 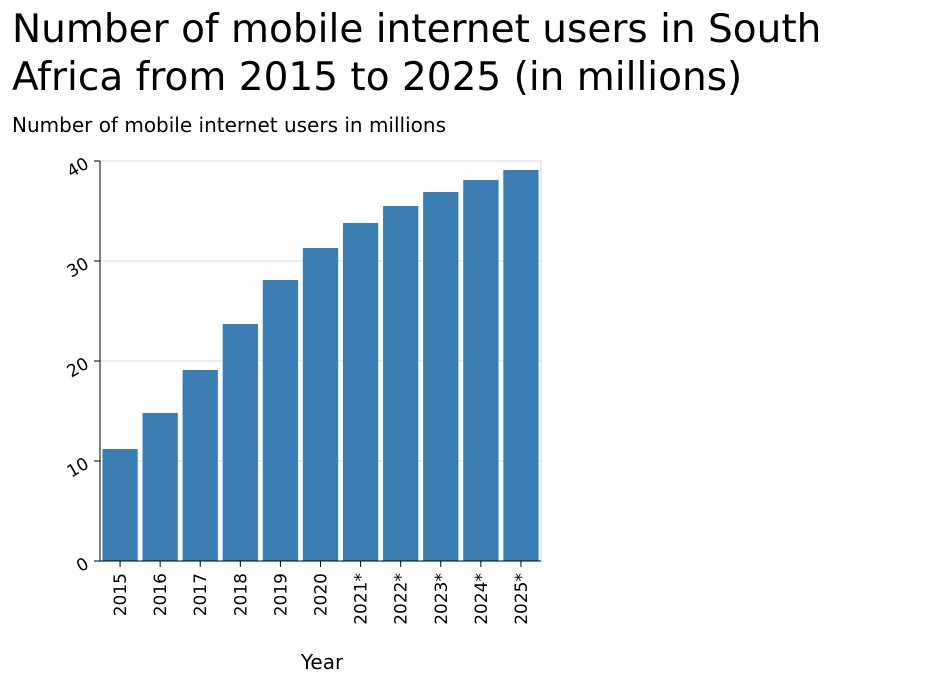 What do you see at coordinates (522, 599) in the screenshot?
I see `x-tick-label: 2025*` at bounding box center [522, 599].